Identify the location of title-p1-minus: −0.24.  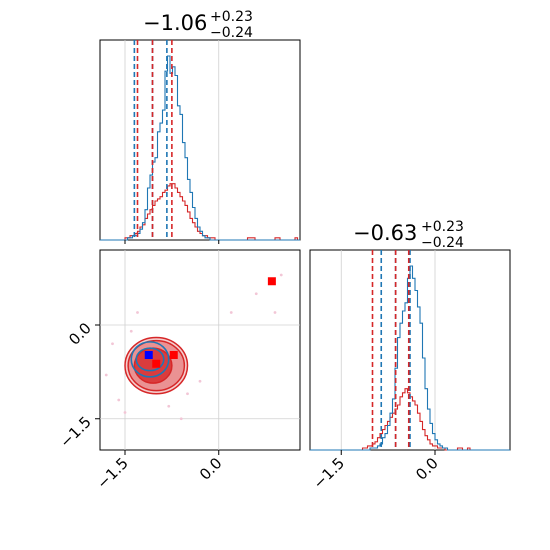
(231, 33).